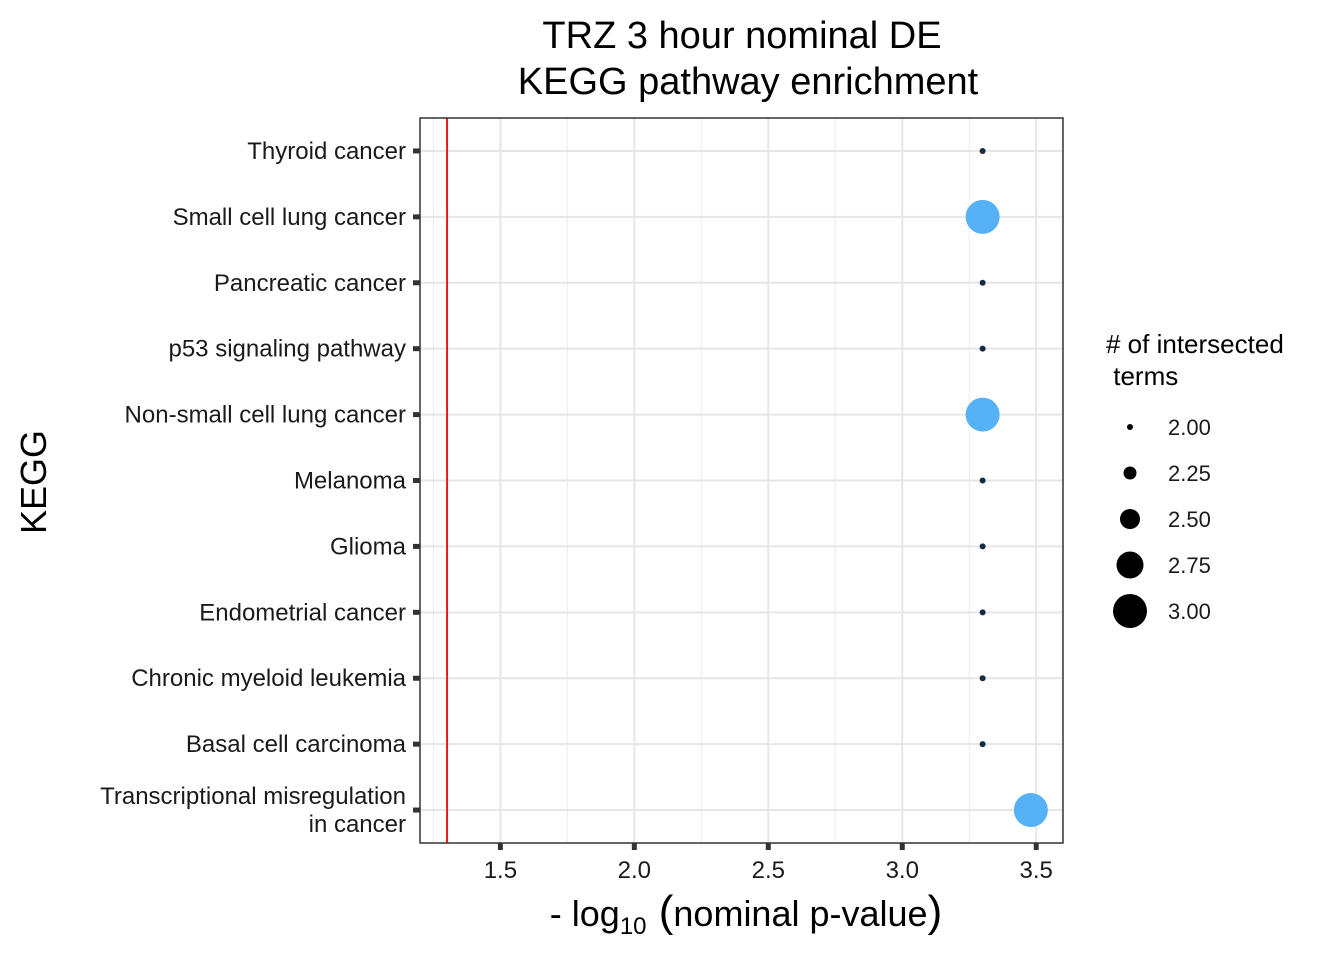  I want to click on y-tick-label: Small cell lung cancer, so click(289, 217).